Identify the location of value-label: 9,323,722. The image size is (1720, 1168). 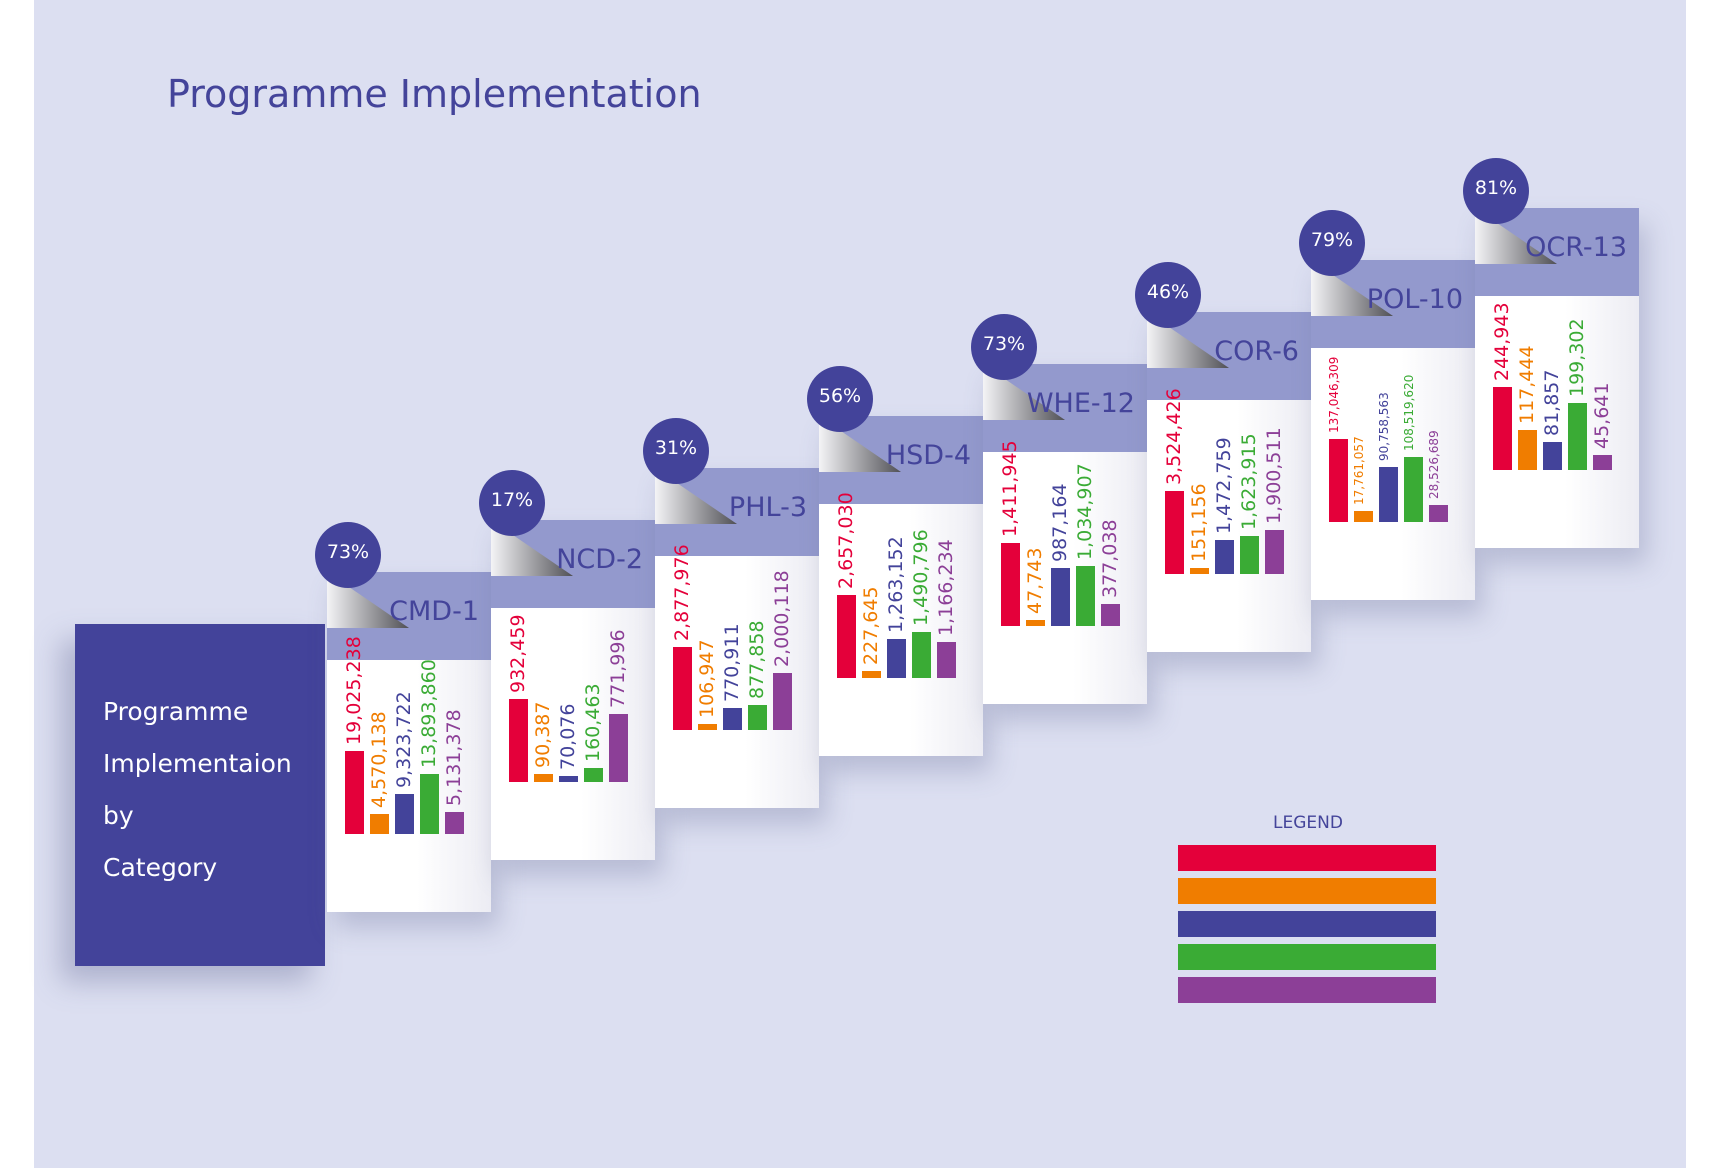
(404, 739).